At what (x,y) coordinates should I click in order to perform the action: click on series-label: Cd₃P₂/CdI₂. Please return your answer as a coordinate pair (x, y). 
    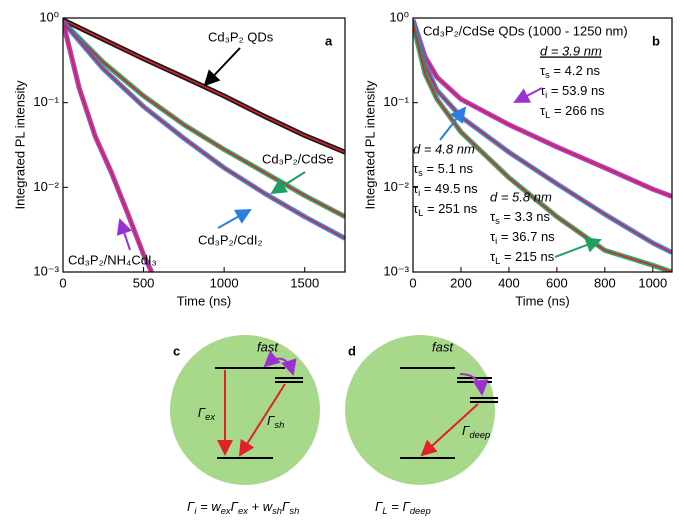
    Looking at the image, I should click on (230, 239).